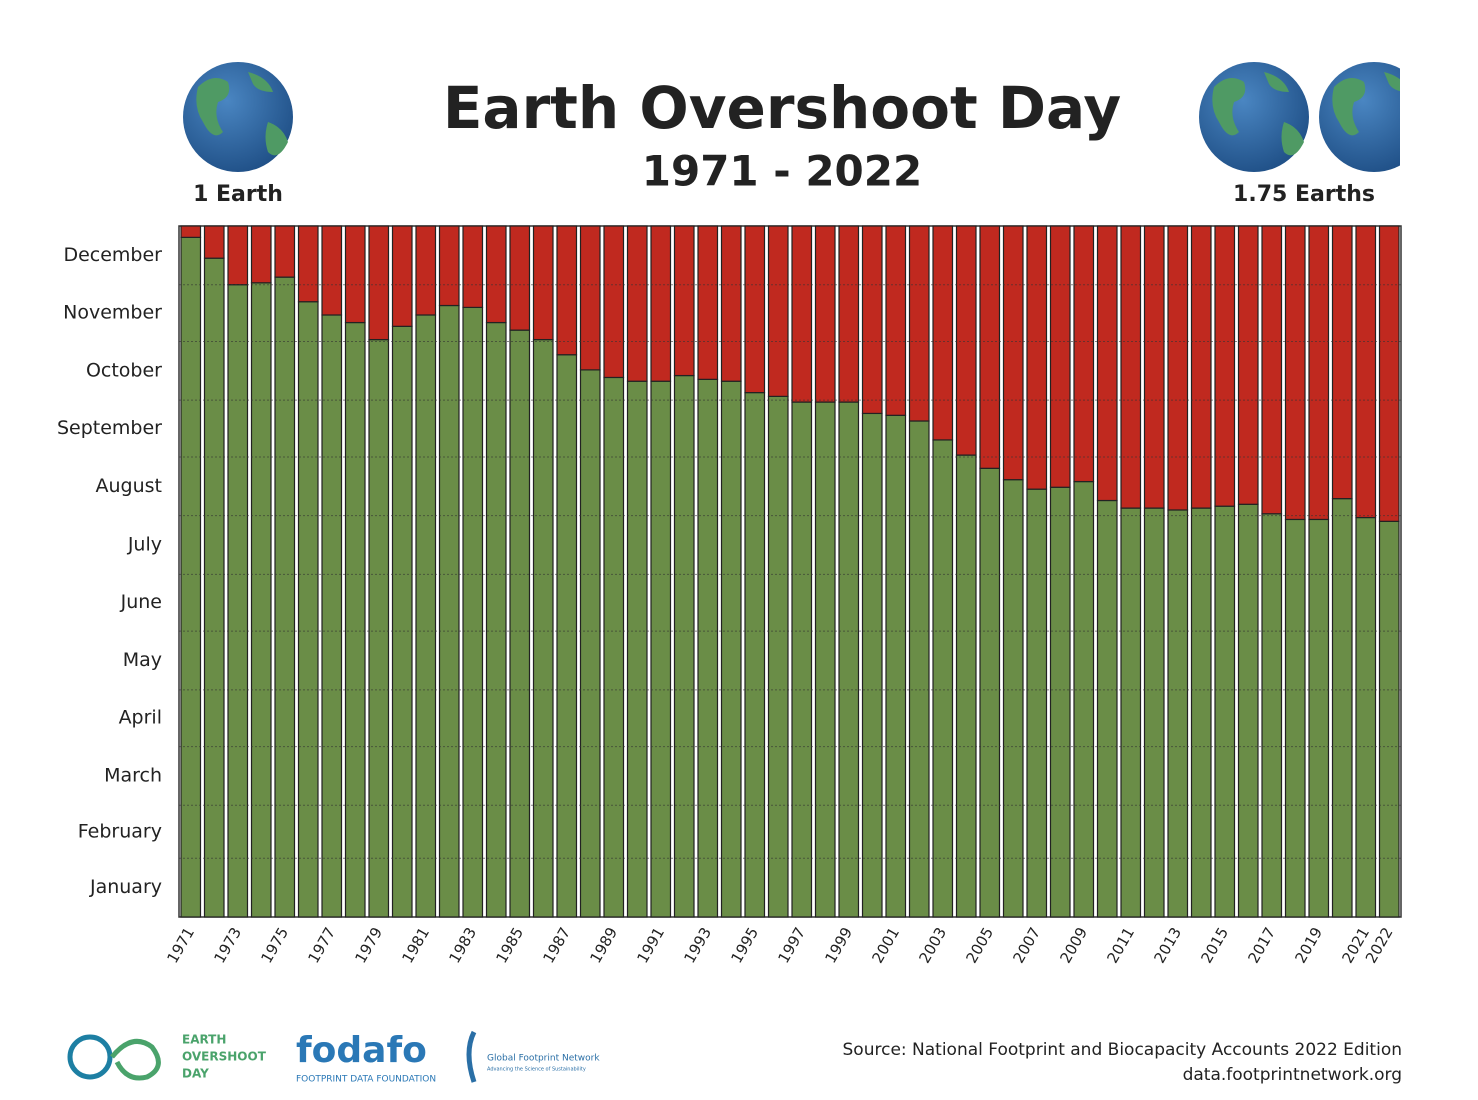 This screenshot has width=1478, height=1100. What do you see at coordinates (238, 117) in the screenshot?
I see `globe` at bounding box center [238, 117].